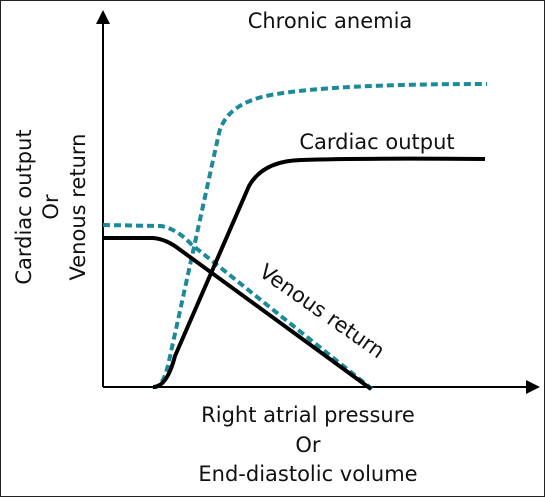  I want to click on diagram-title: Chronic anemia, so click(330, 21).